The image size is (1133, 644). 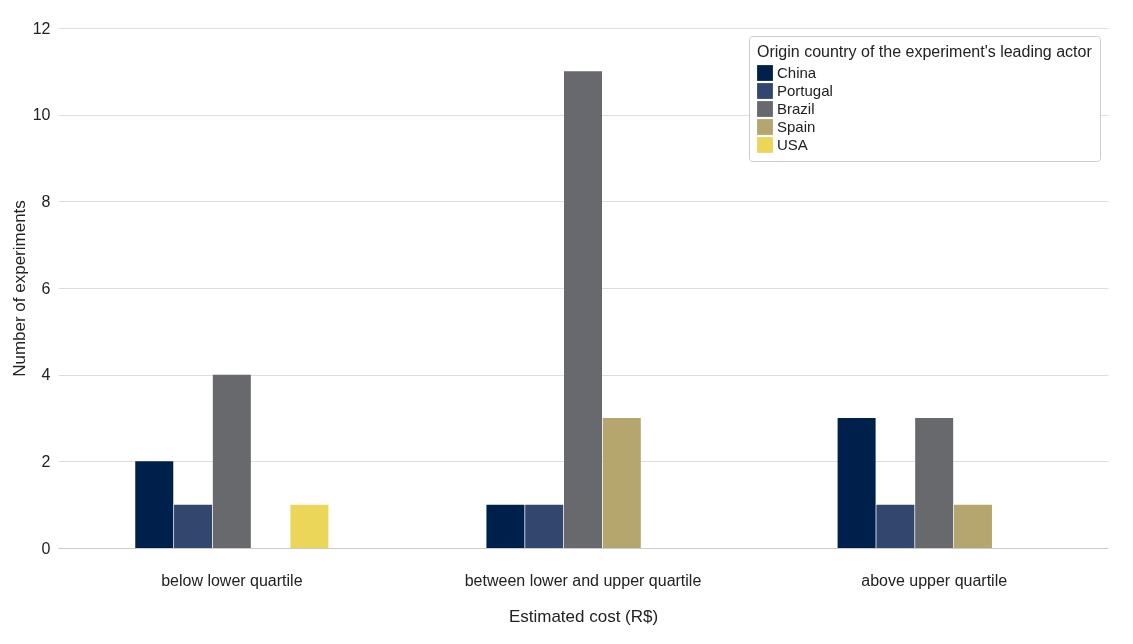 I want to click on legend-label: Spain, so click(x=796, y=126).